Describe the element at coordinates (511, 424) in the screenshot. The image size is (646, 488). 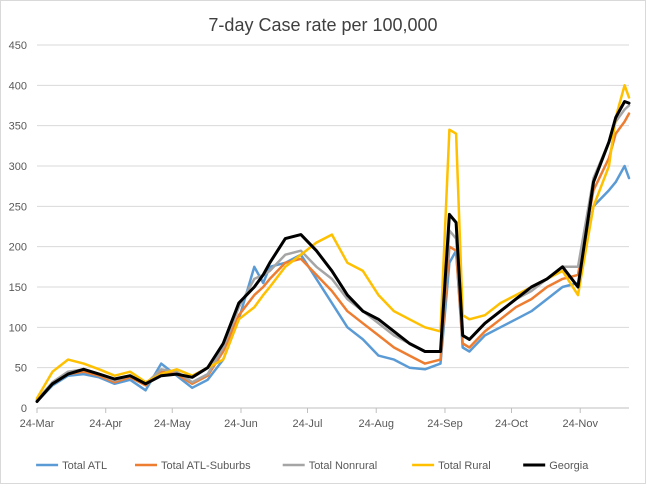
I see `x-tick-label: 24-Oct` at that location.